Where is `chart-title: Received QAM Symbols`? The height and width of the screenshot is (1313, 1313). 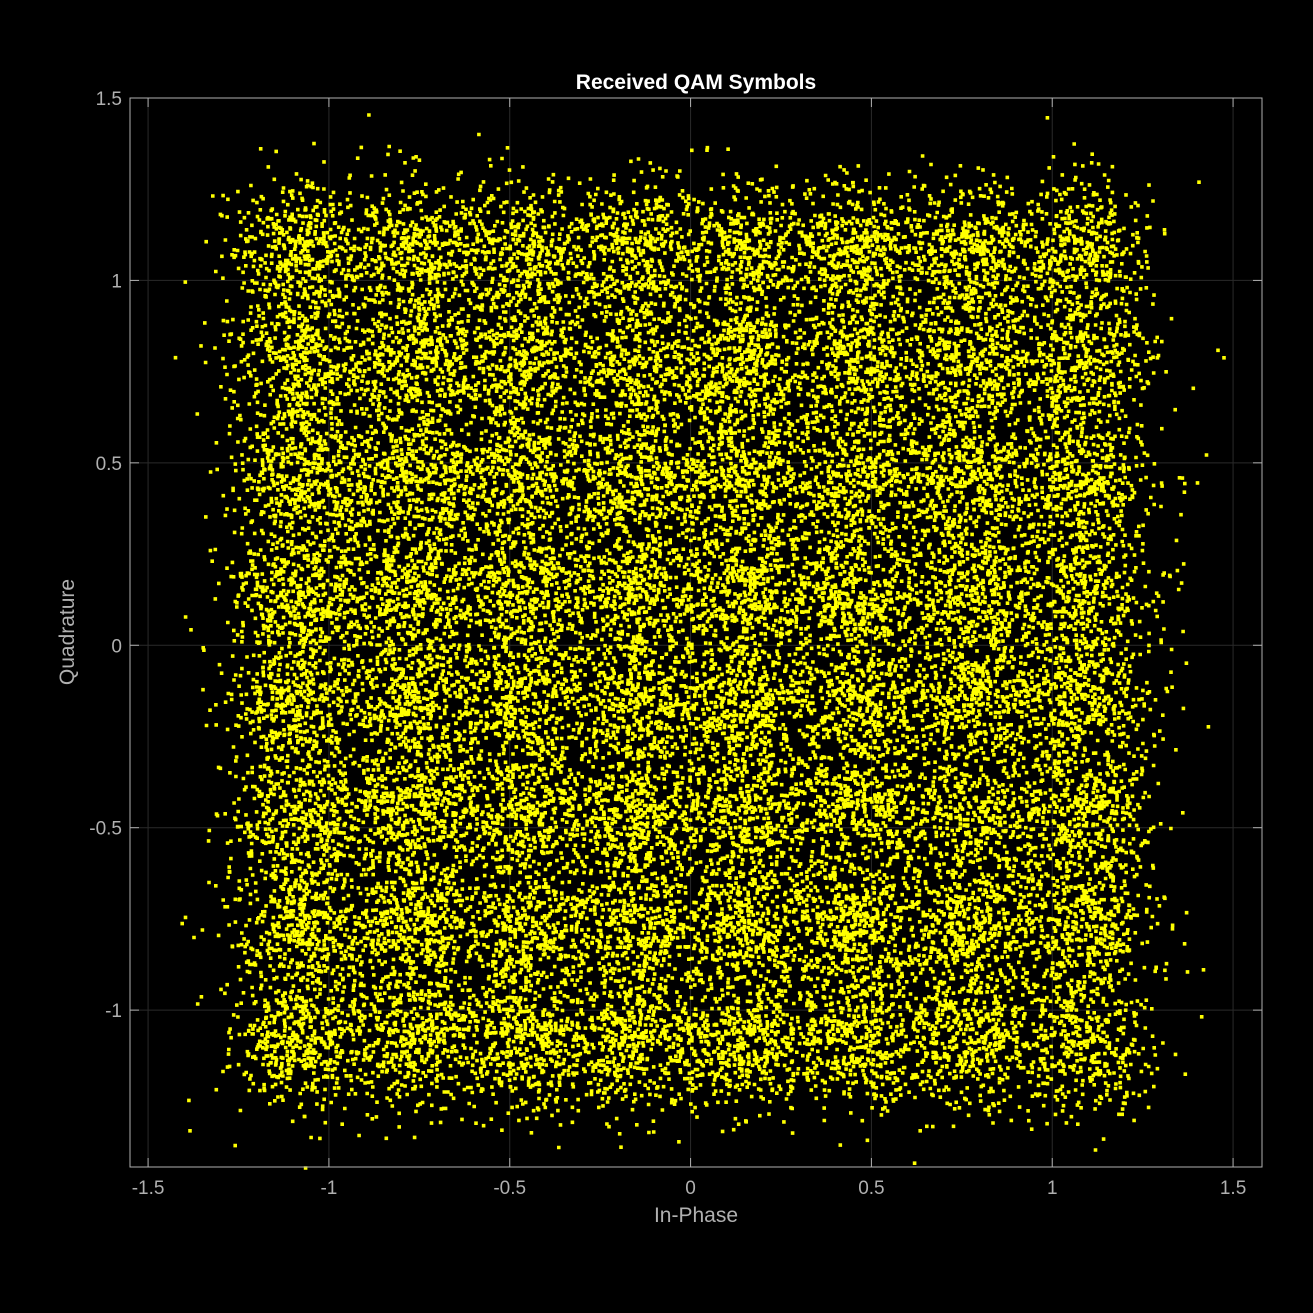
chart-title: Received QAM Symbols is located at coordinates (696, 82).